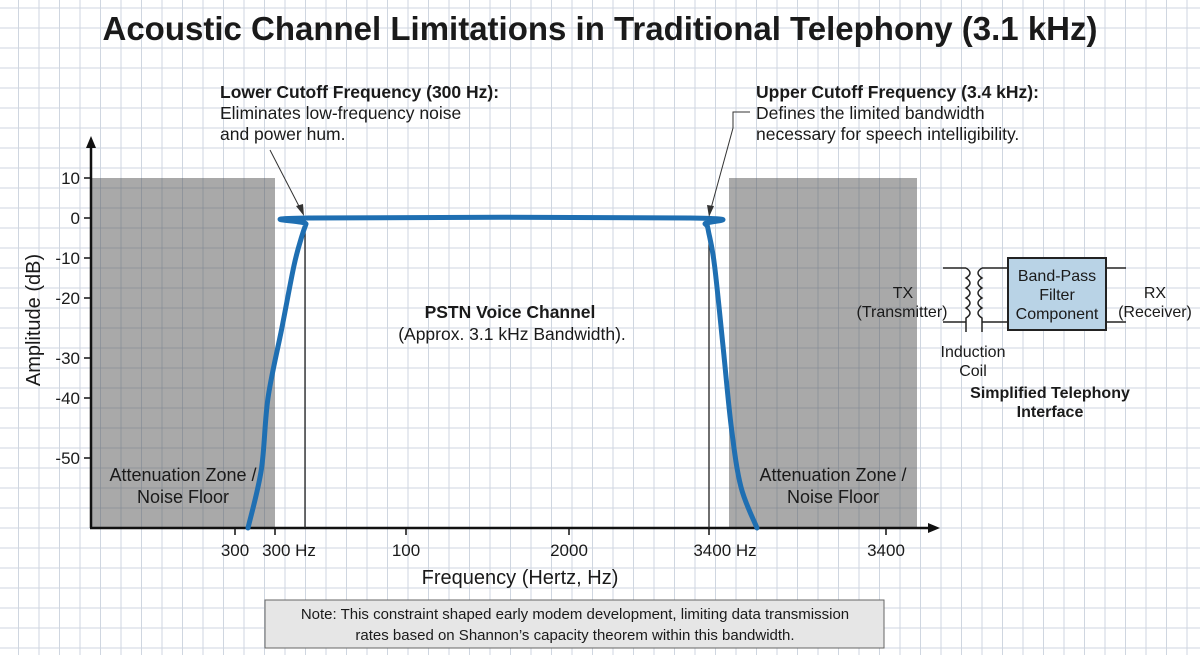 The image size is (1200, 655). I want to click on y-tick-label: -40, so click(67, 398).